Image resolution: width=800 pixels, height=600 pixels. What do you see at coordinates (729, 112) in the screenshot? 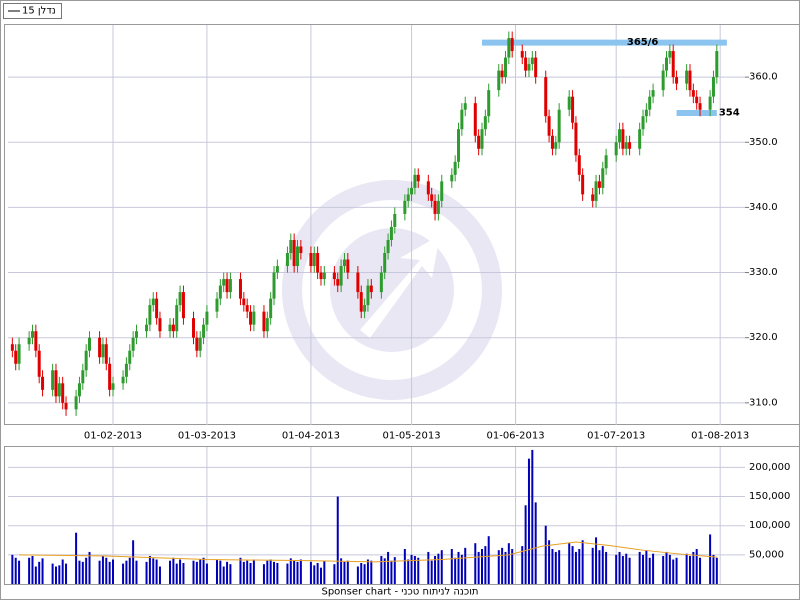
I see `annotation-label: 354` at bounding box center [729, 112].